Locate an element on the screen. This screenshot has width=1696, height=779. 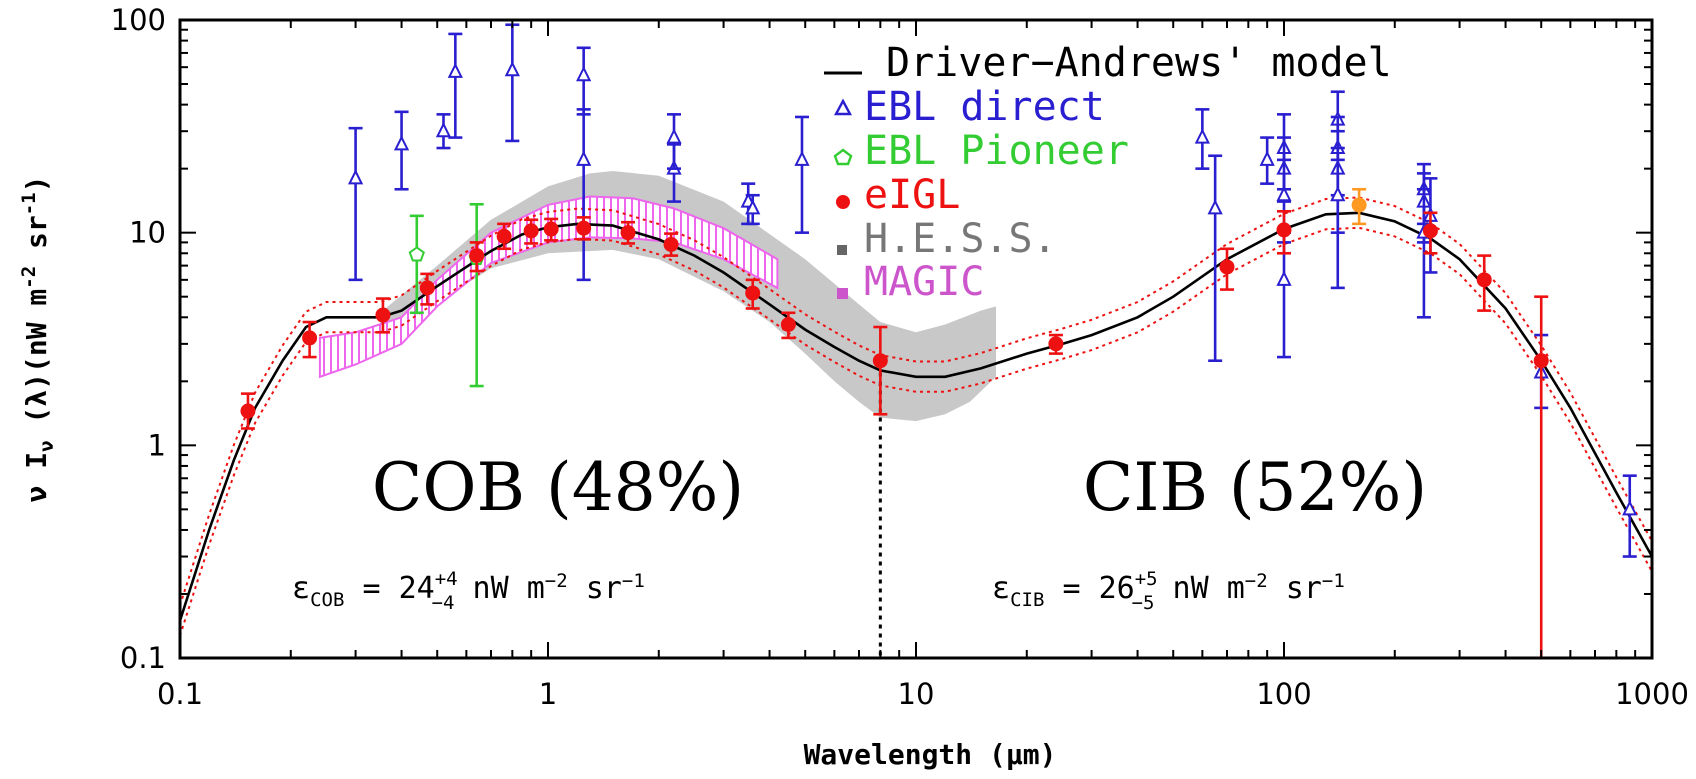
legend-label-model: Driver−Andrews' model is located at coordinates (1139, 63).